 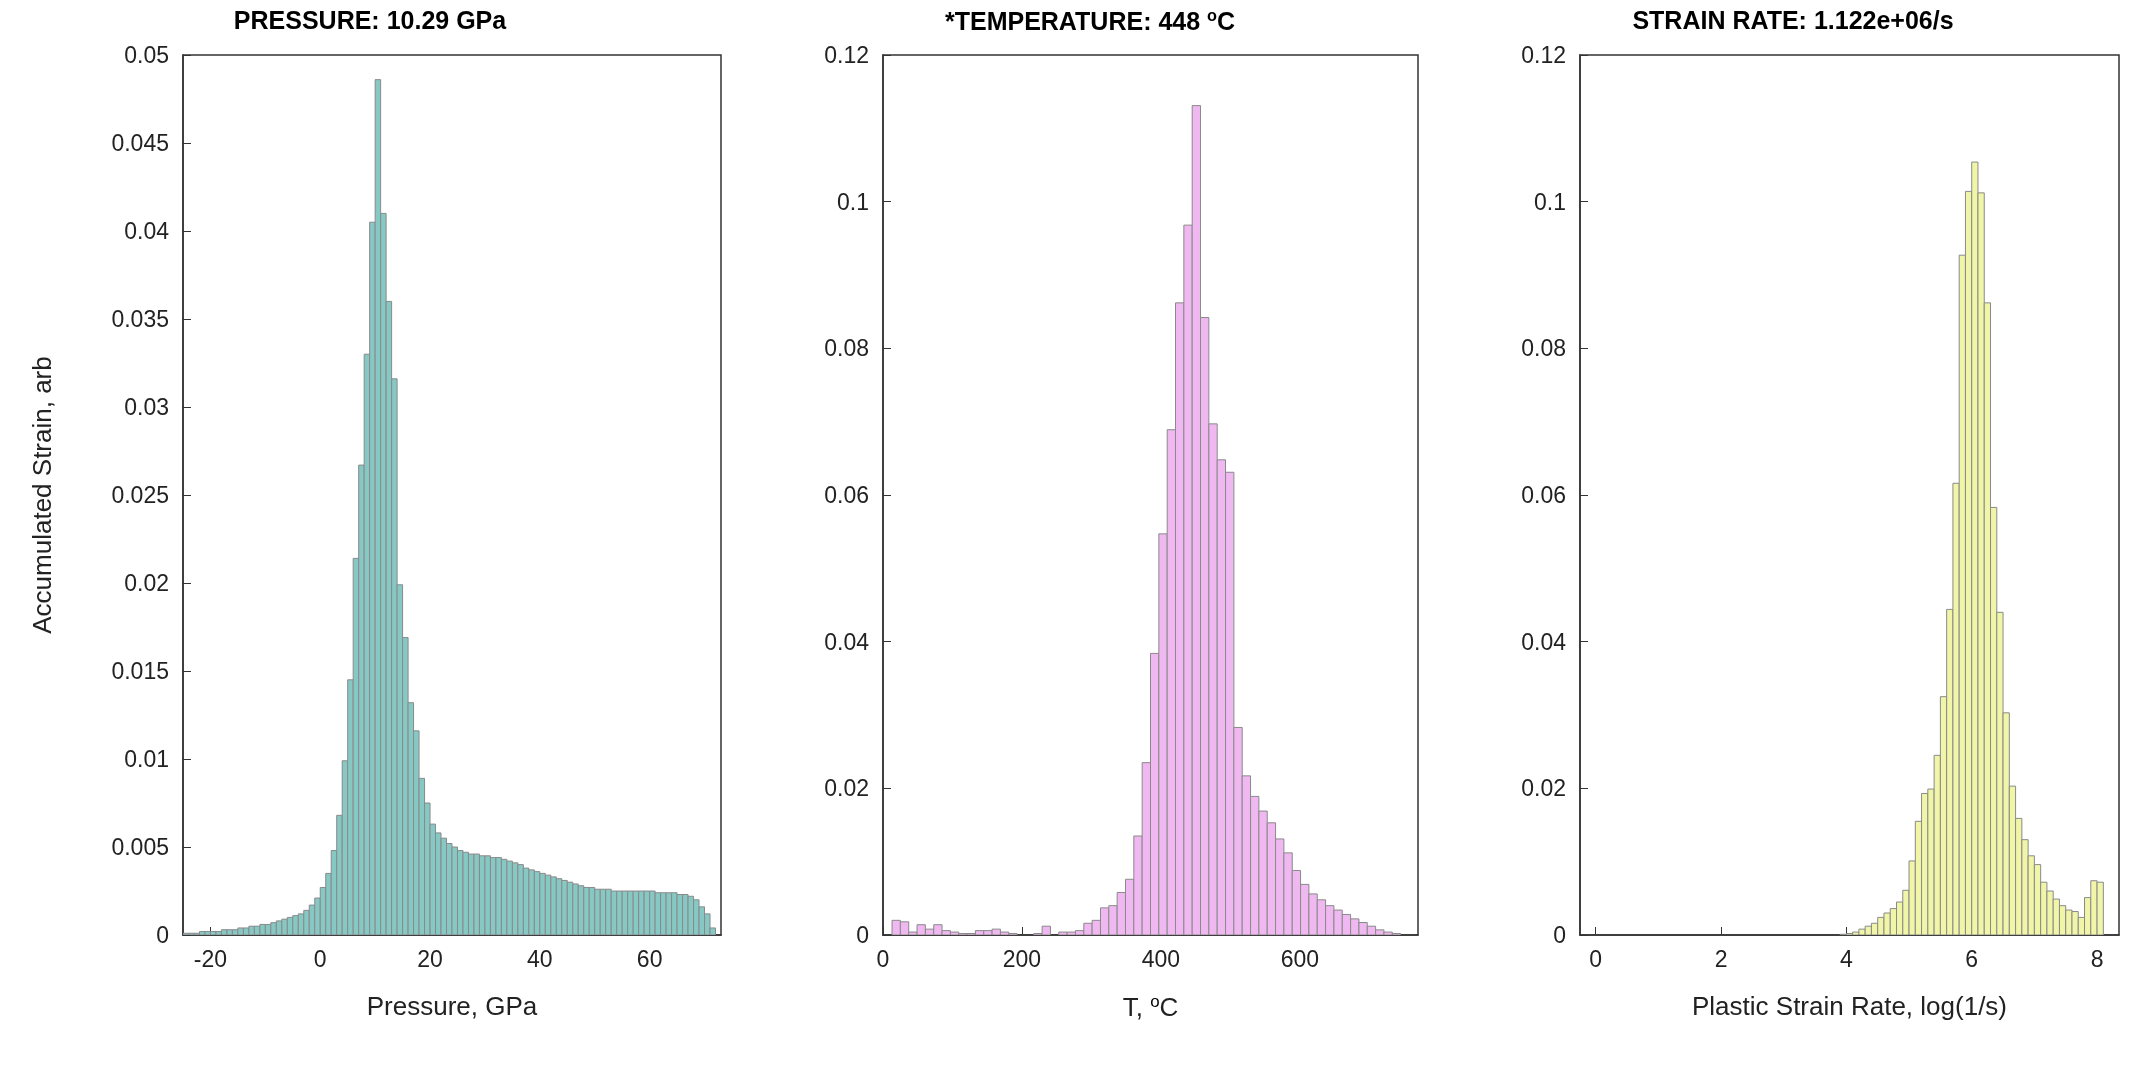 What do you see at coordinates (649, 958) in the screenshot?
I see `x-tick-label: 60` at bounding box center [649, 958].